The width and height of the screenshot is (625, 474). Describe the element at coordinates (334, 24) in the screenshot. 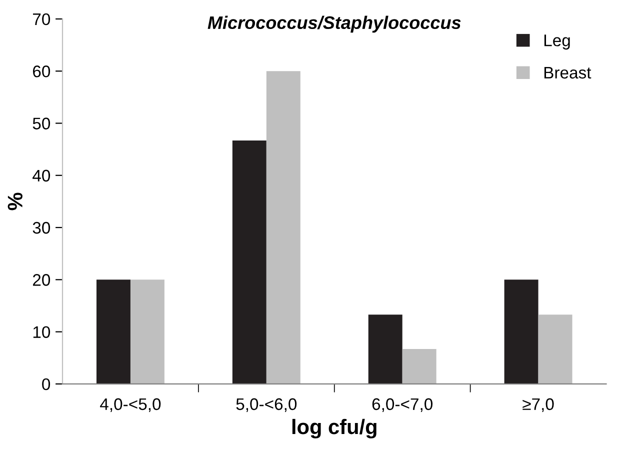

I see `chart-title: Micrococcus/Staphylococcus` at that location.